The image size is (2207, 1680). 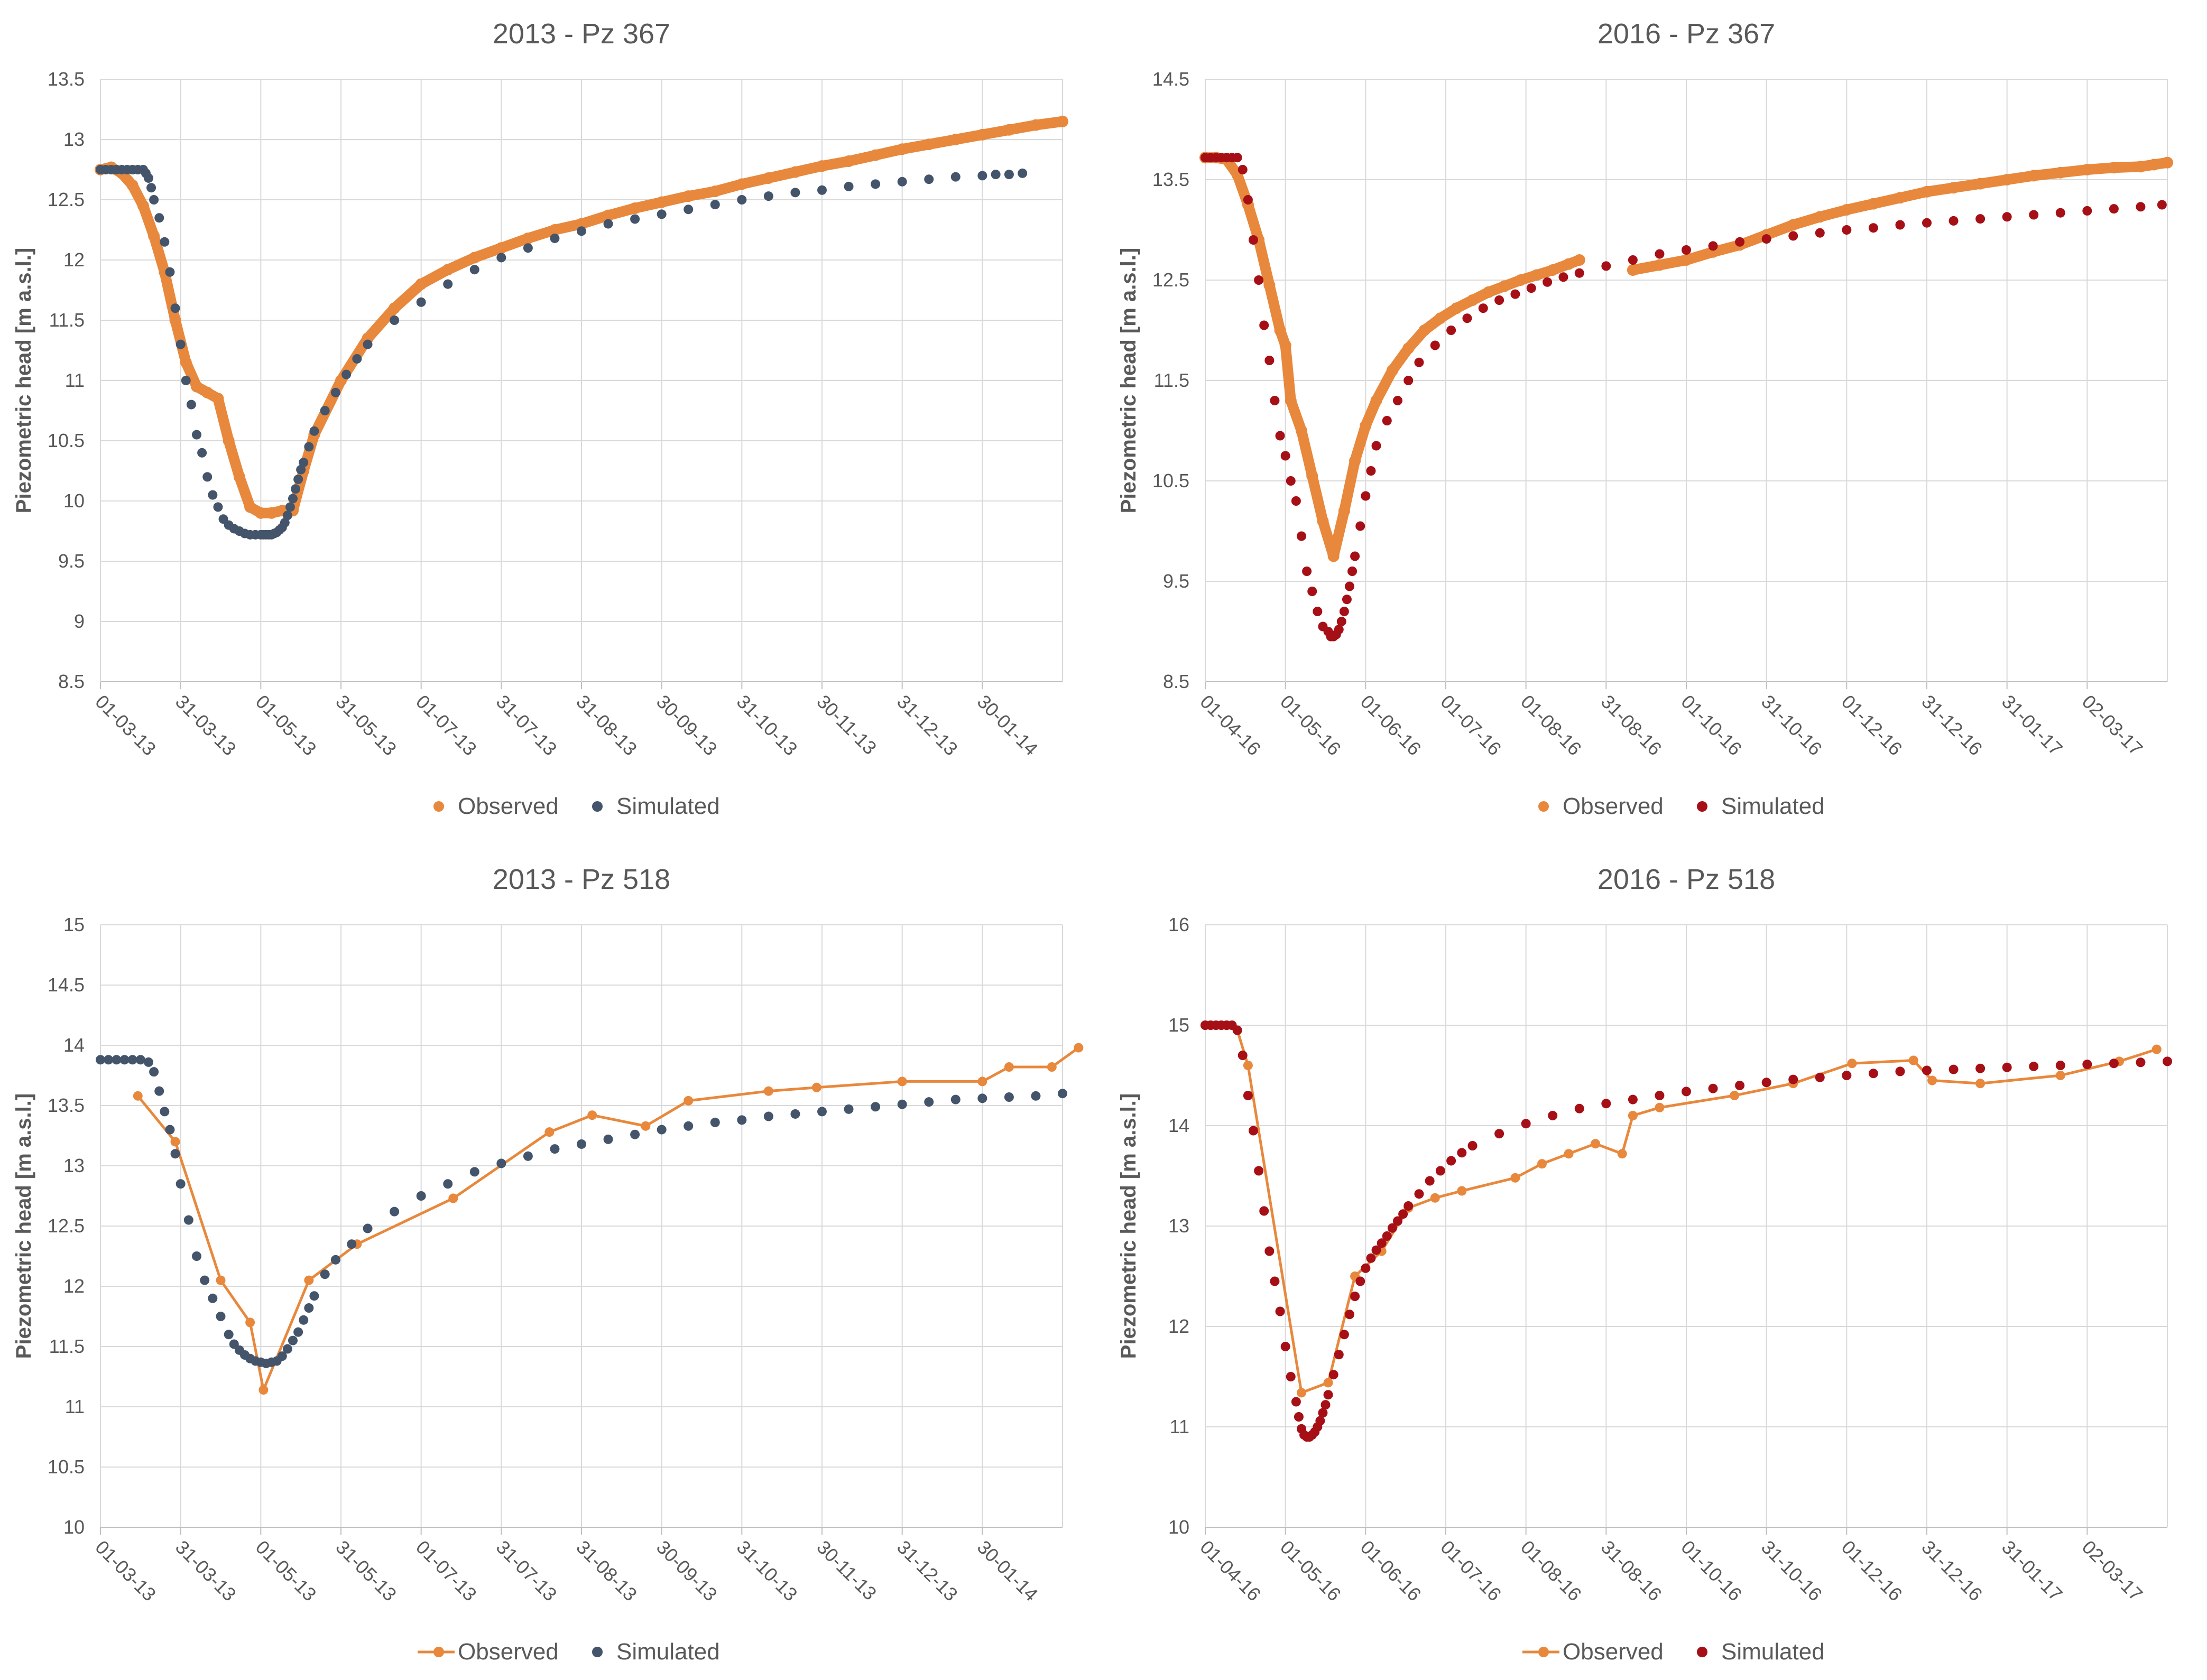 I want to click on chart-title: 2013 - Pz 518, so click(x=581, y=879).